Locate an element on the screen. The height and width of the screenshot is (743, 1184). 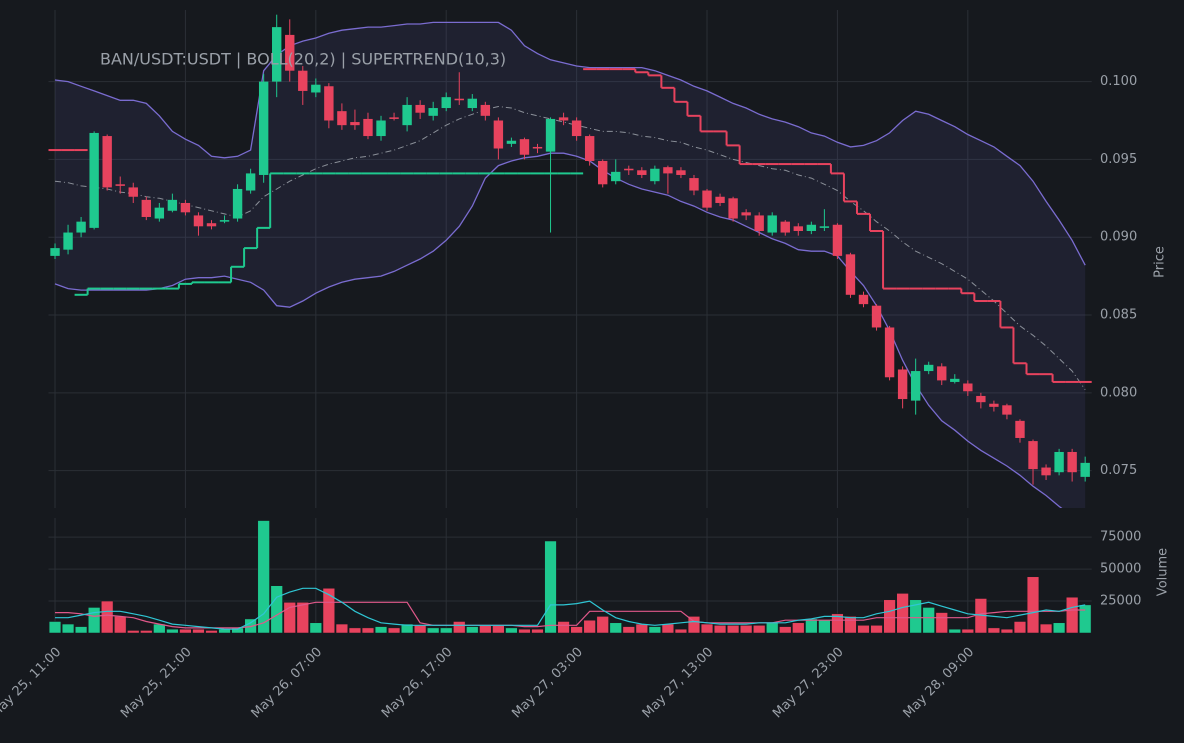
y-tick-label: 0.085 is located at coordinates (1118, 315).